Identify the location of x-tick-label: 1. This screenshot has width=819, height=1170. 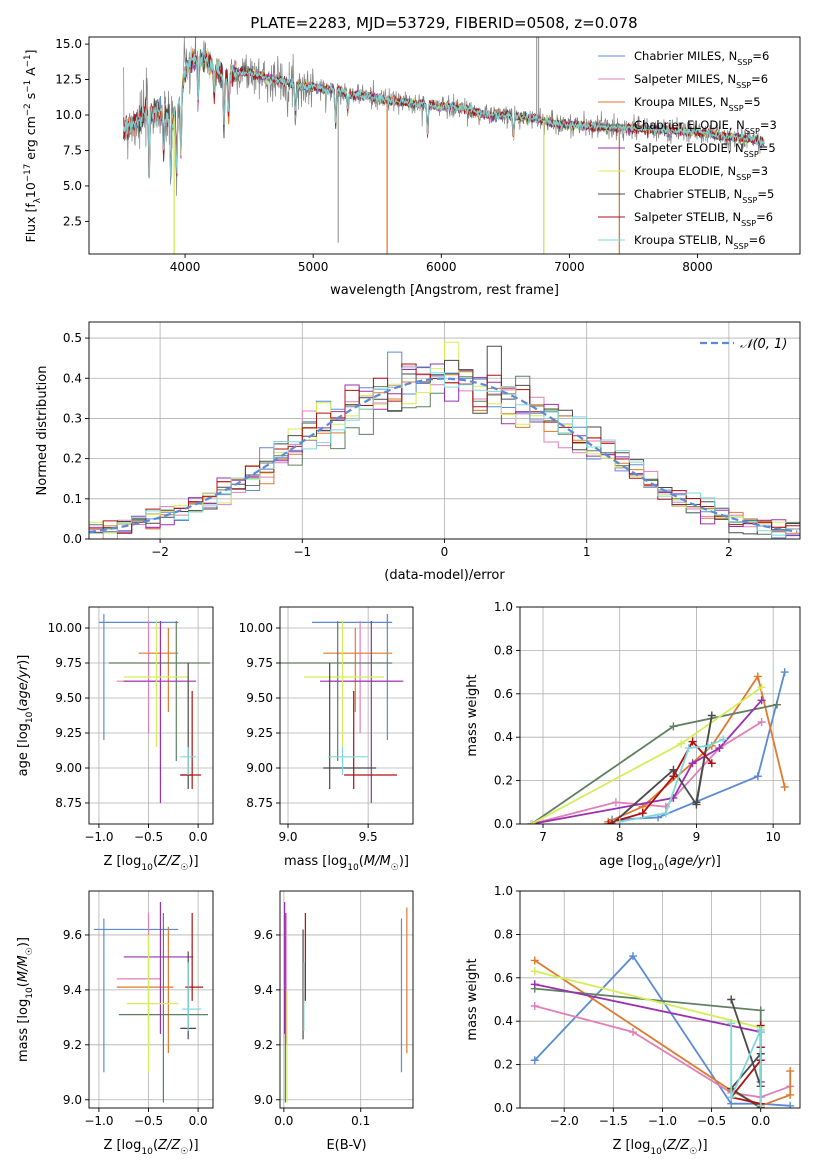
(587, 552).